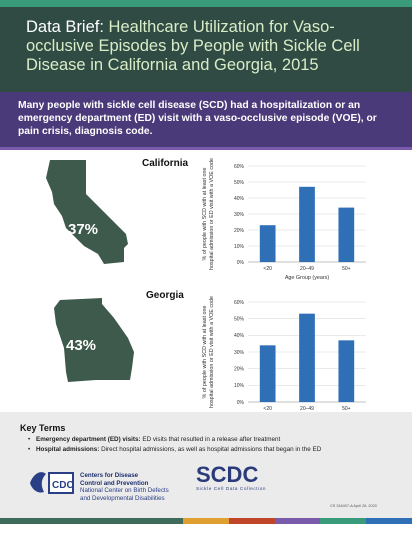 This screenshot has height=533, width=412. What do you see at coordinates (65, 27) in the screenshot?
I see `title-lead: Data Brief:` at bounding box center [65, 27].